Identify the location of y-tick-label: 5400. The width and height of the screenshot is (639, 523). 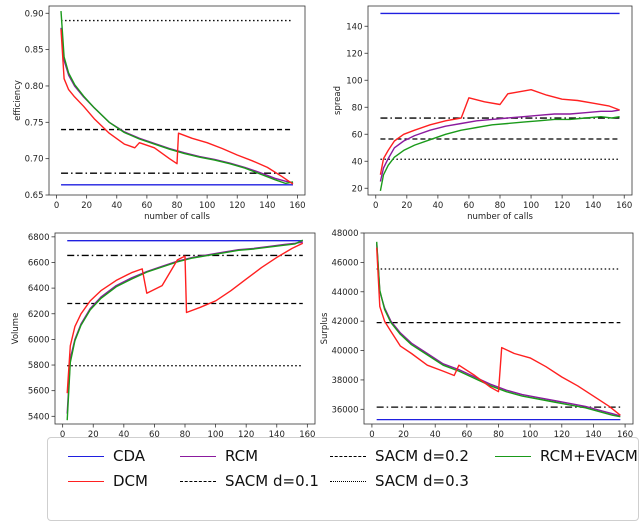
(39, 417).